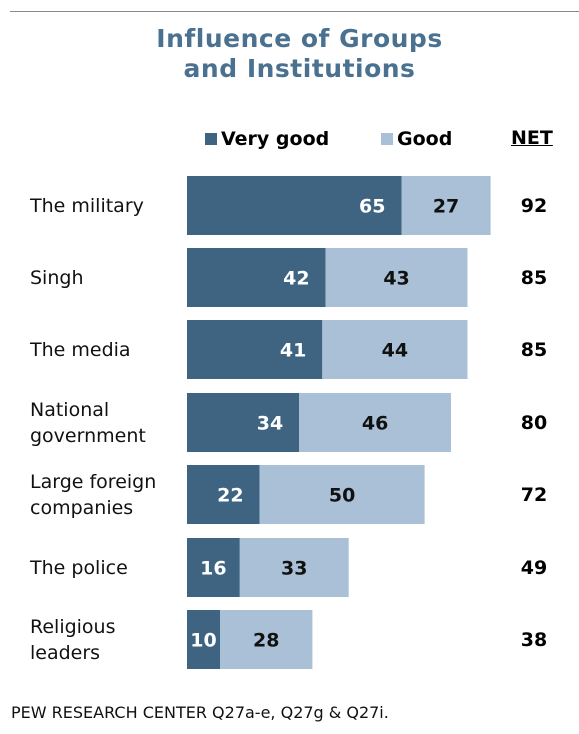 Image resolution: width=579 pixels, height=734 pixels. I want to click on row-label-line: National, so click(70, 409).